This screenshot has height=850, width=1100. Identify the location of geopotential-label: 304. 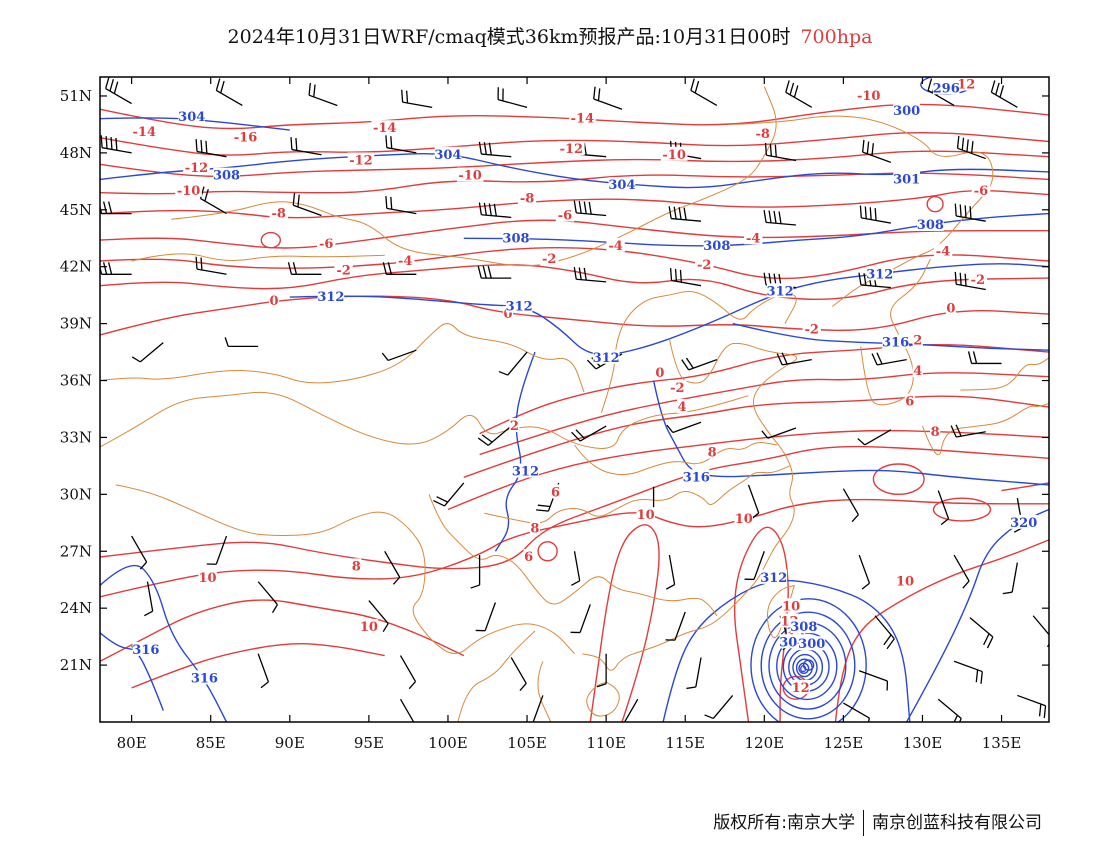
(448, 154).